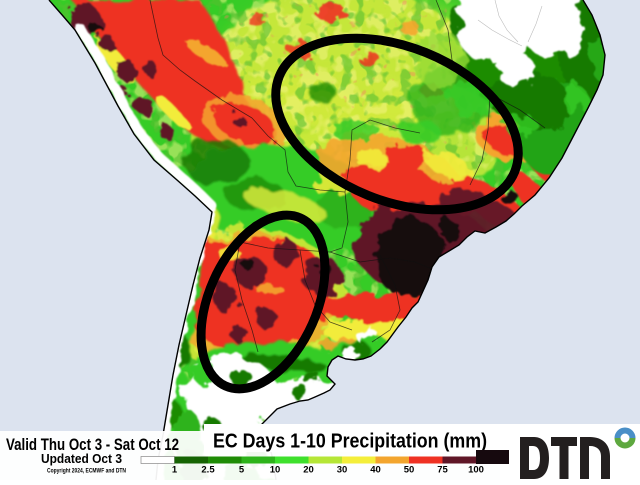 Image resolution: width=640 pixels, height=485 pixels. Describe the element at coordinates (308, 470) in the screenshot. I see `svg-text: 20` at that location.